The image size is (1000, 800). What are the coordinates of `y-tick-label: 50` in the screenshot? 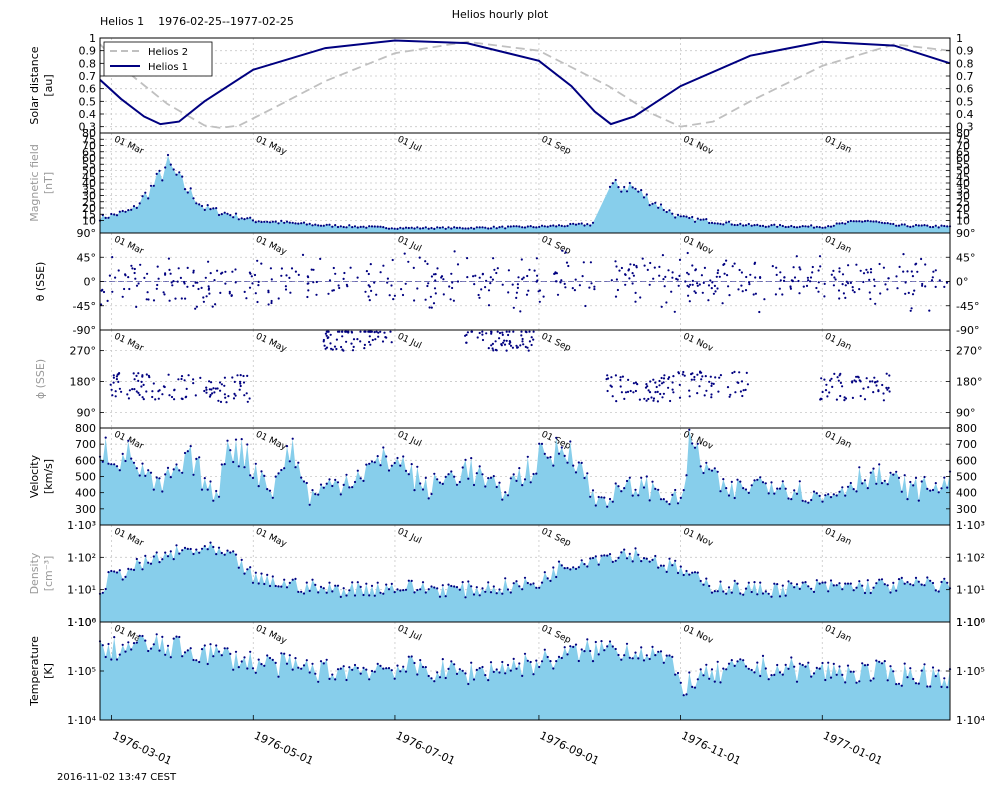 It's located at (89, 171).